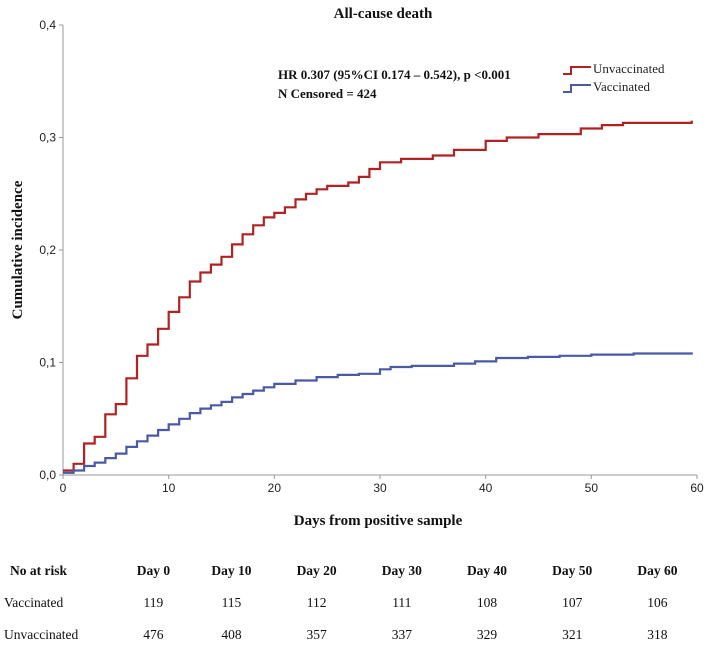 The height and width of the screenshot is (655, 705). I want to click on risk-table-cell: 408, so click(231, 634).